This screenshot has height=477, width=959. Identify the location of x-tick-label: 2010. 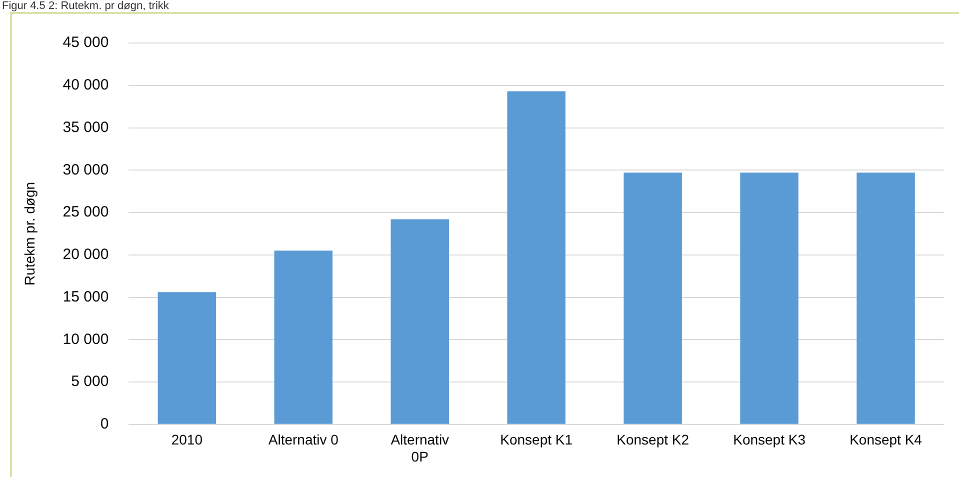
(187, 440).